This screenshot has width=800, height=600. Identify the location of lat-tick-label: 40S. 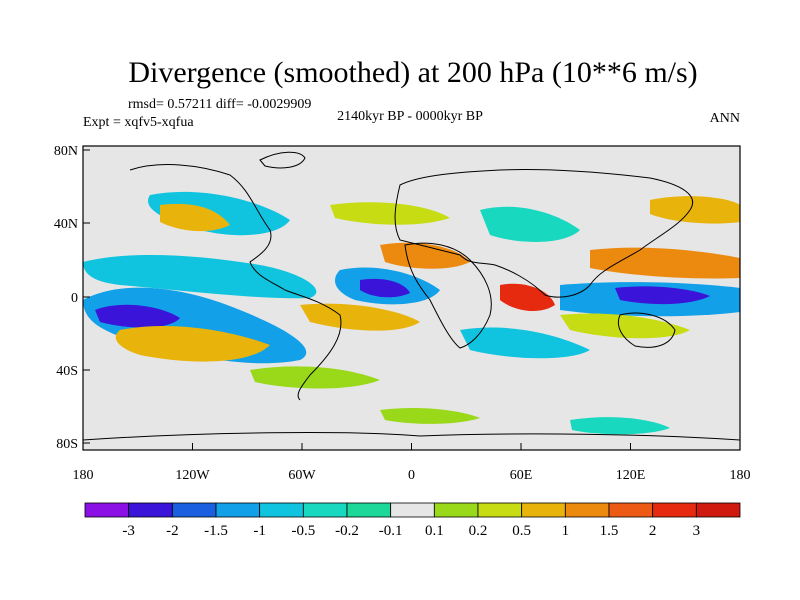
(67, 371).